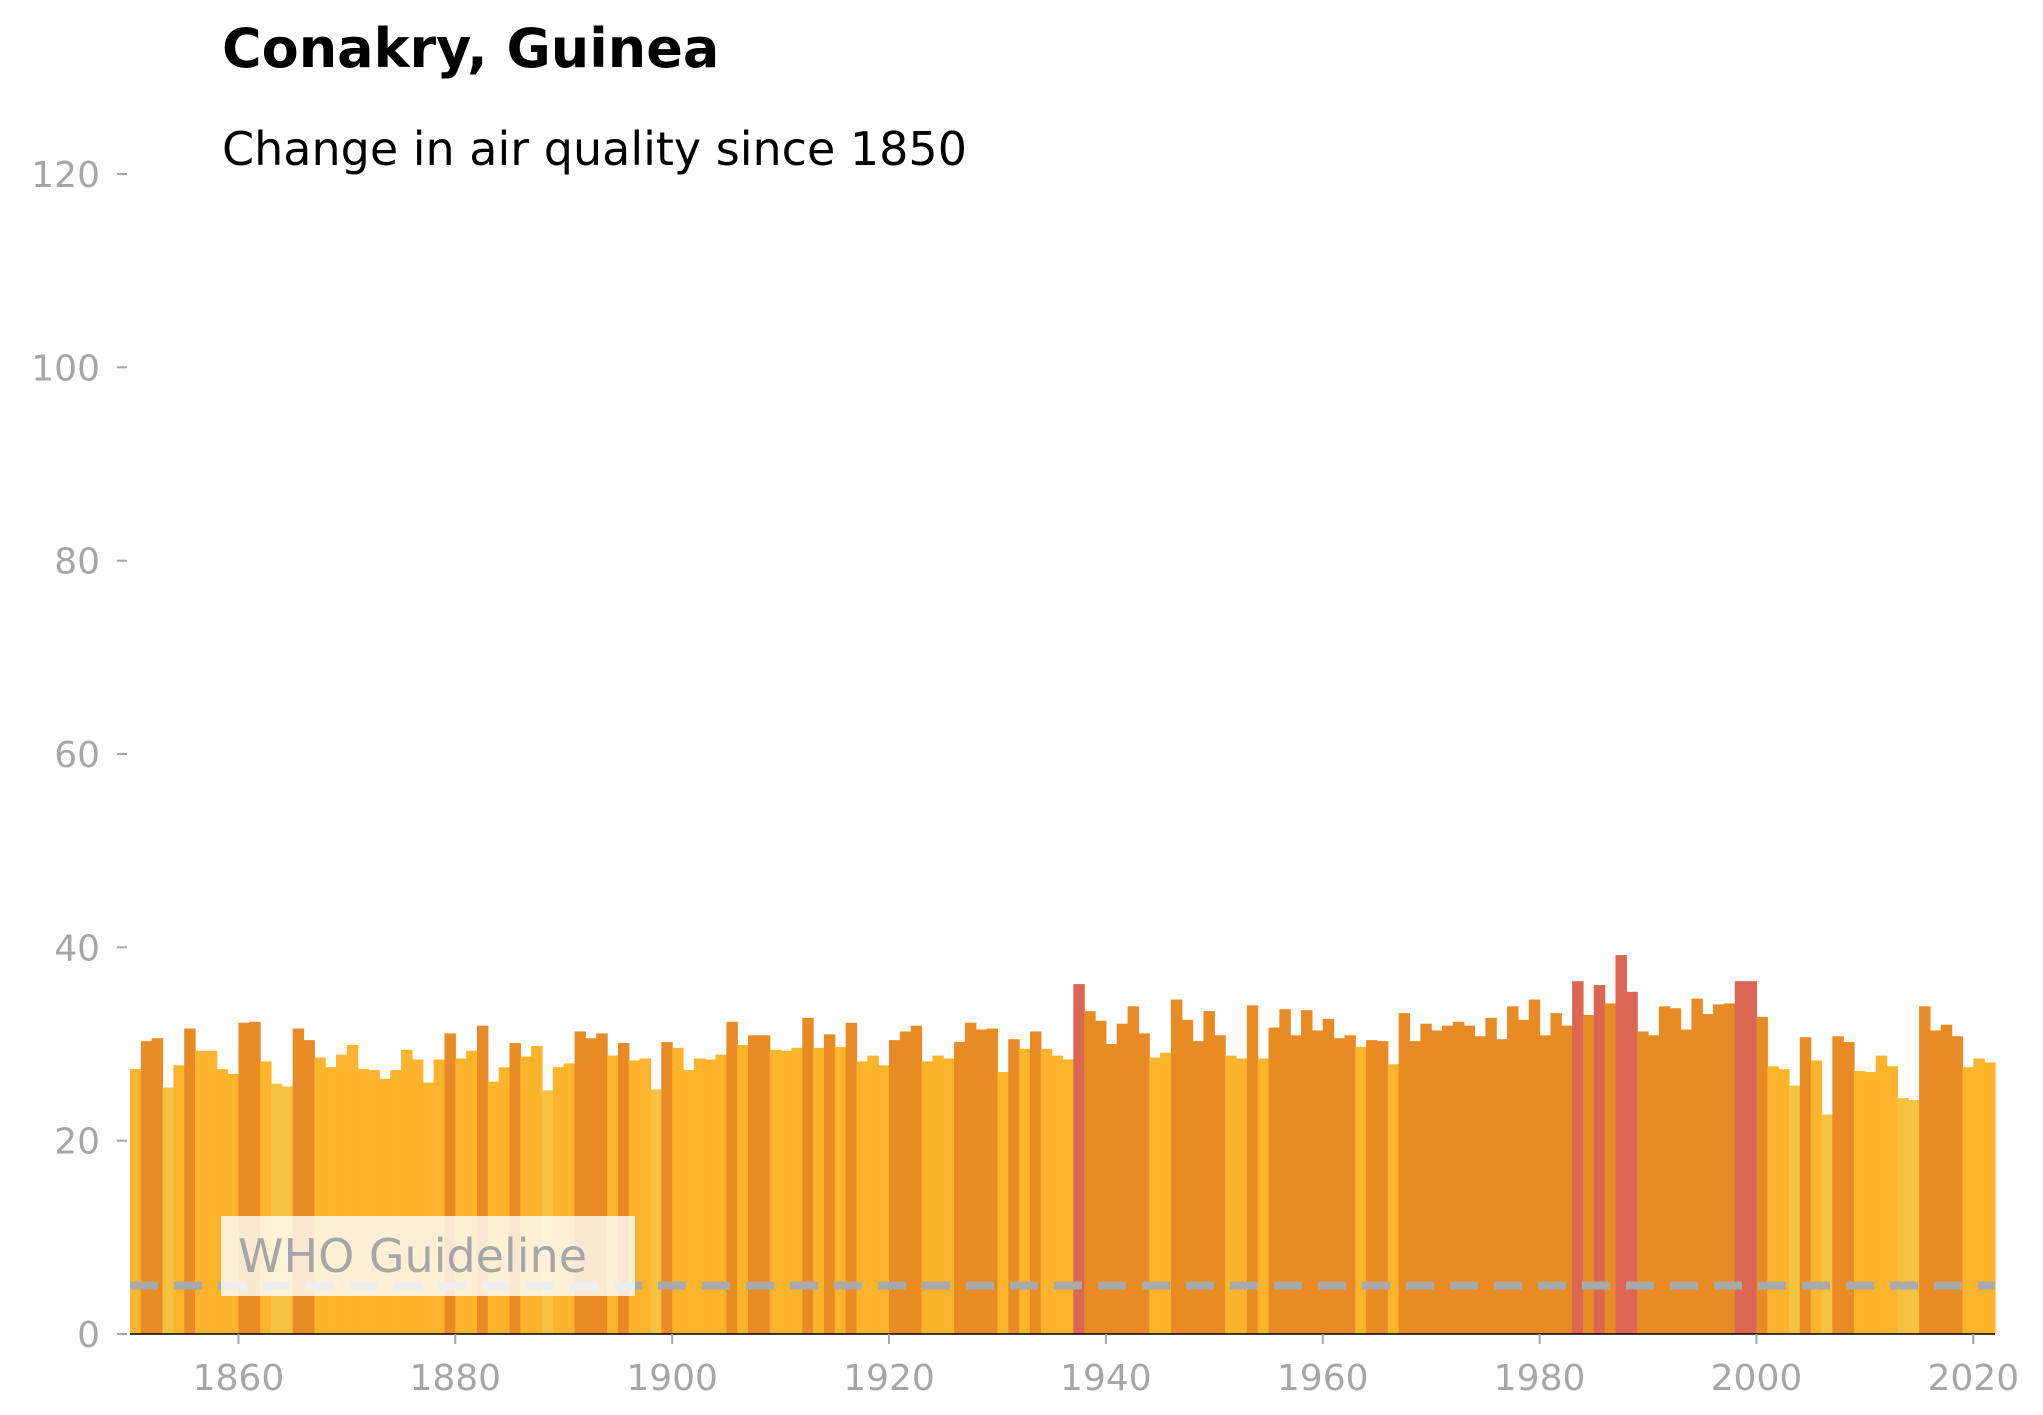  What do you see at coordinates (1231, 1194) in the screenshot?
I see `bar-1951` at bounding box center [1231, 1194].